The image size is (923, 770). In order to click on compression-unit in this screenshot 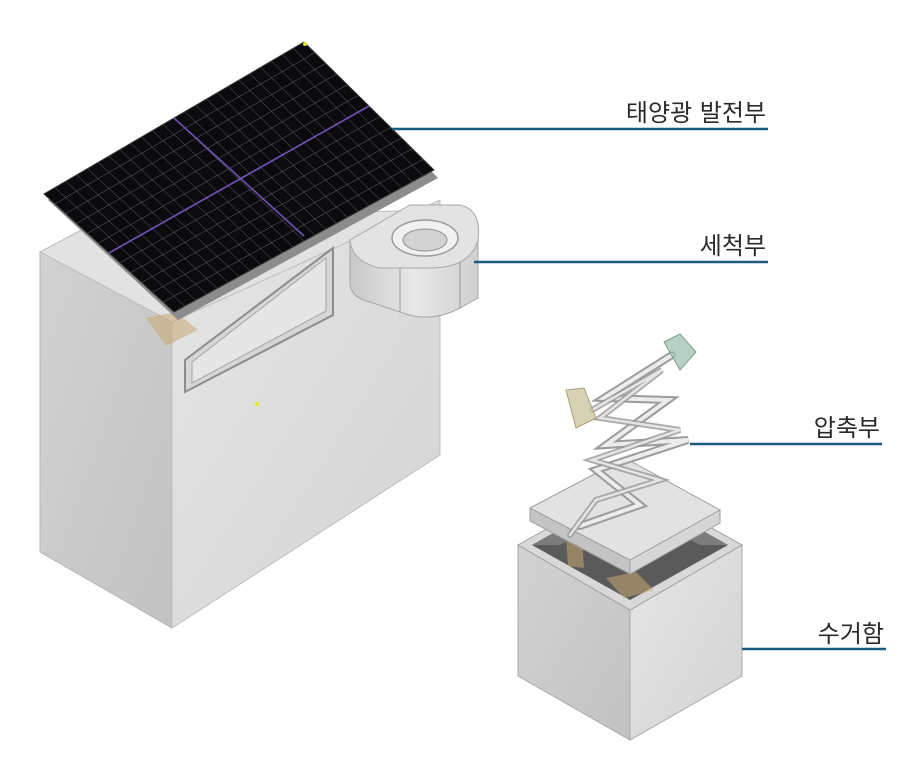, I will do `click(625, 454)`.